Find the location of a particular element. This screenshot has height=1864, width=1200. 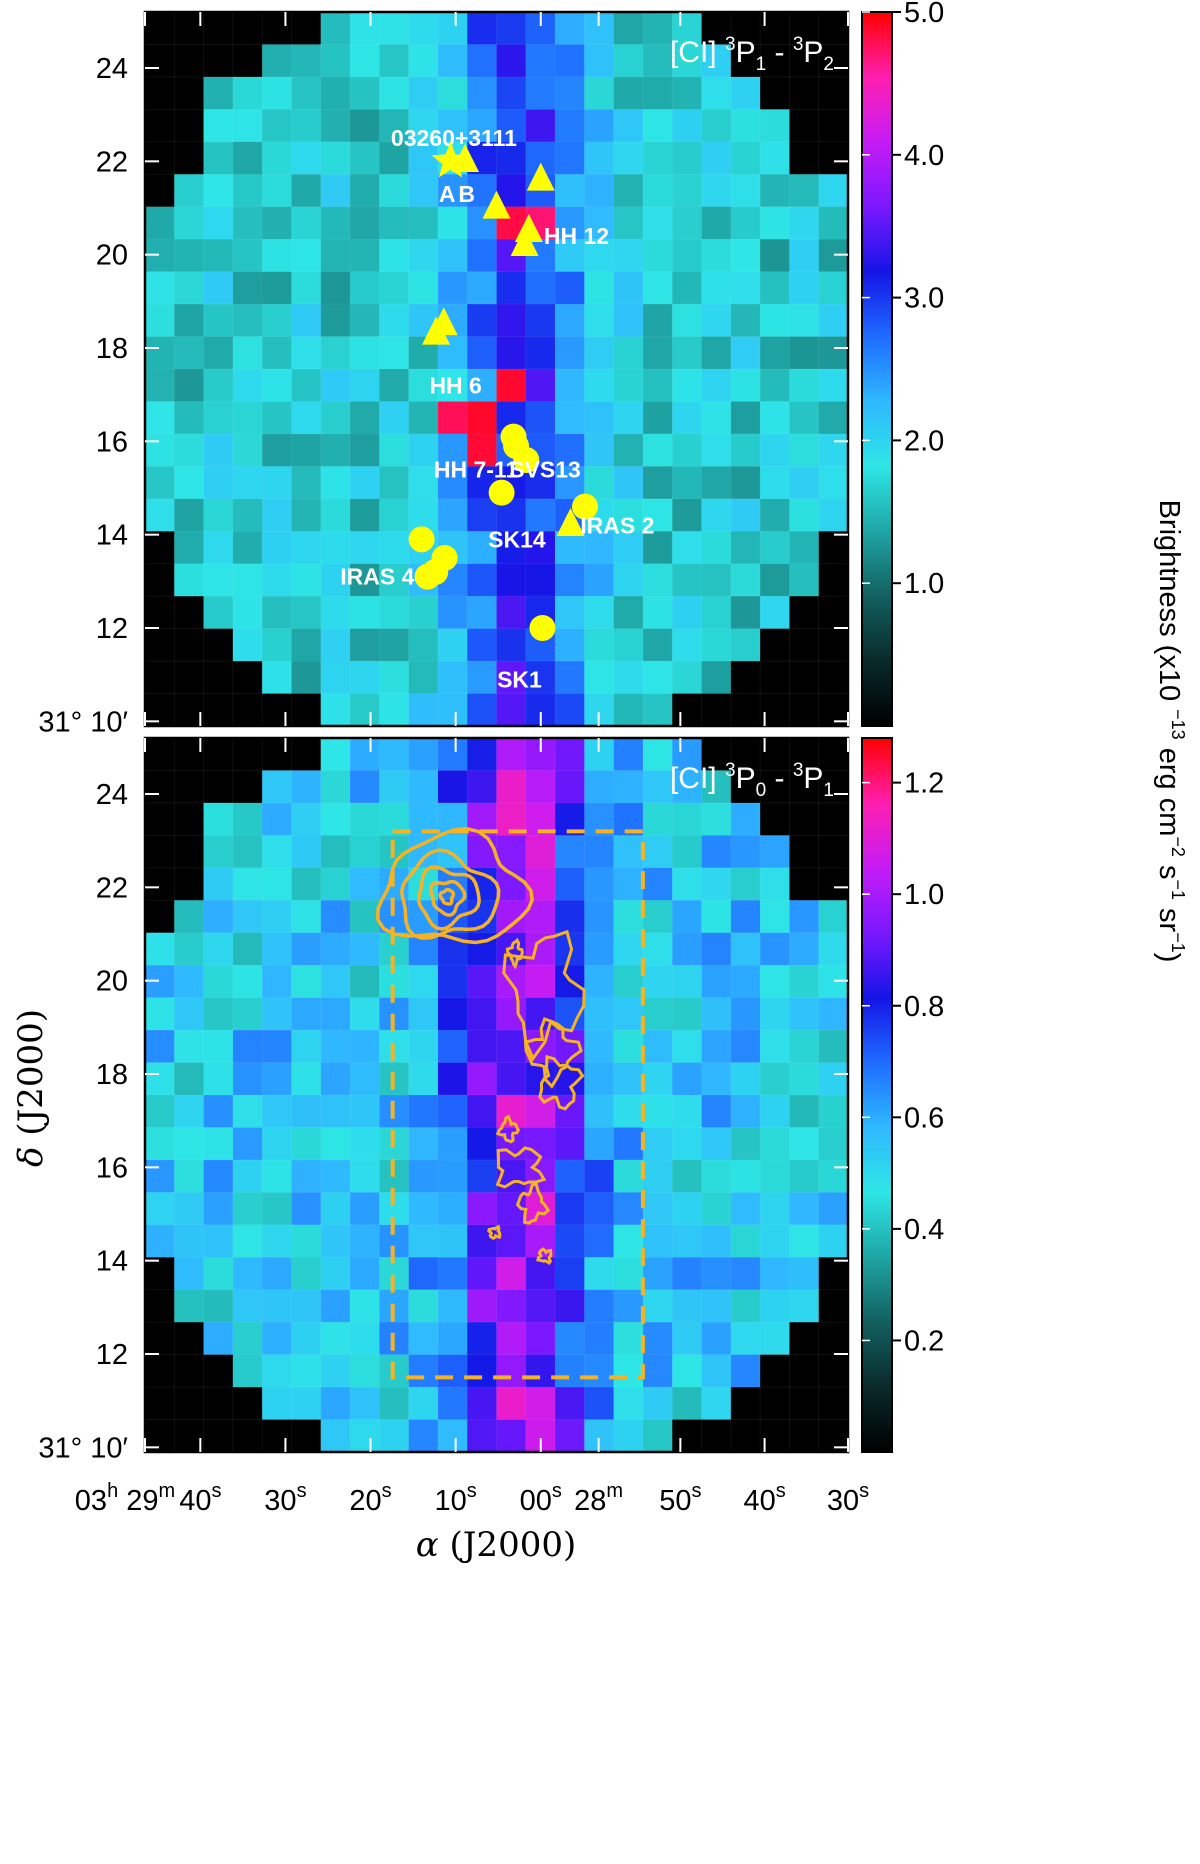

contour-line is located at coordinates (544, 995).